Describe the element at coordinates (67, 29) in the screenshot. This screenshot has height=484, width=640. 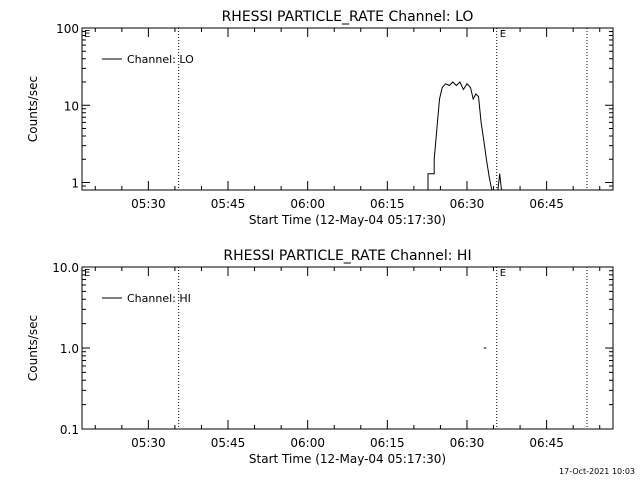
I see `y-tick-label: 100` at that location.